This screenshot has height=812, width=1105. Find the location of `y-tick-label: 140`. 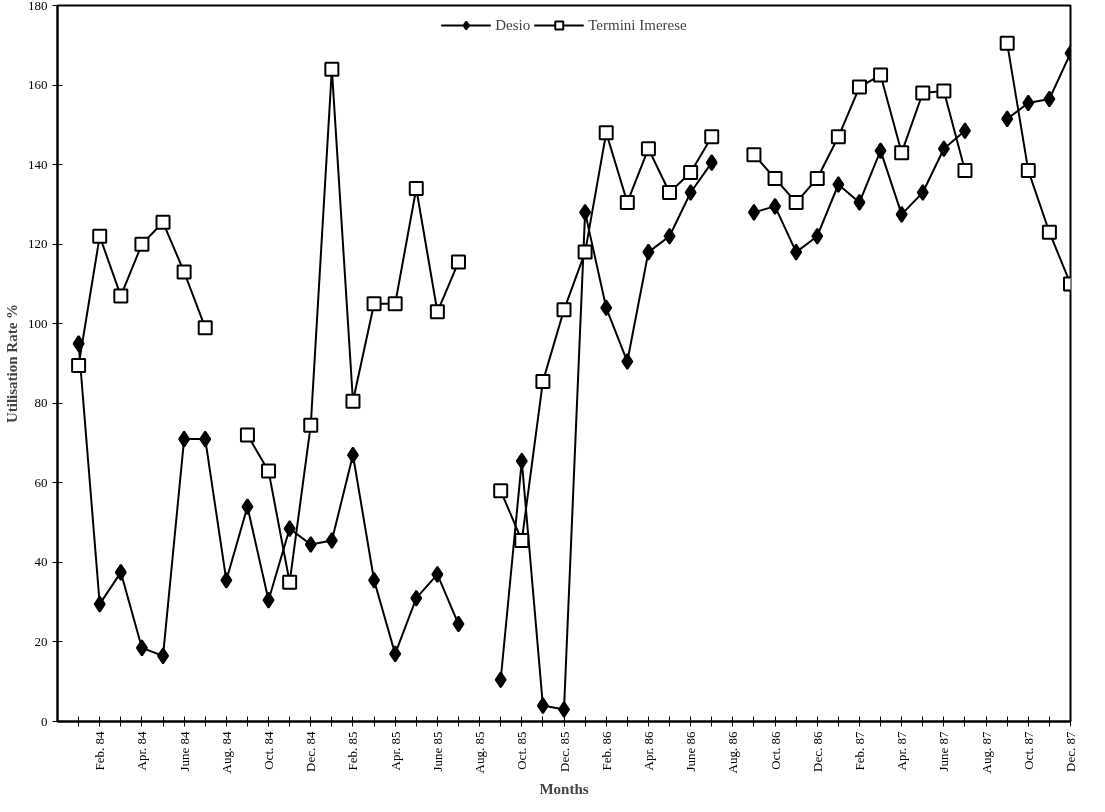

y-tick-label: 140 is located at coordinates (38, 164).